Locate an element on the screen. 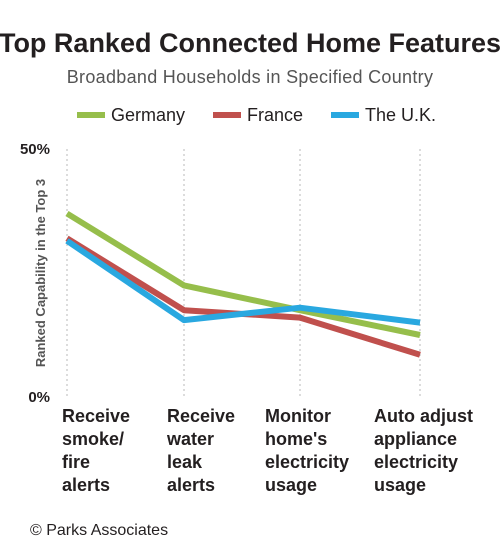 The height and width of the screenshot is (558, 500). category-label-3: Auto adjust appliance electricity usage is located at coordinates (423, 450).